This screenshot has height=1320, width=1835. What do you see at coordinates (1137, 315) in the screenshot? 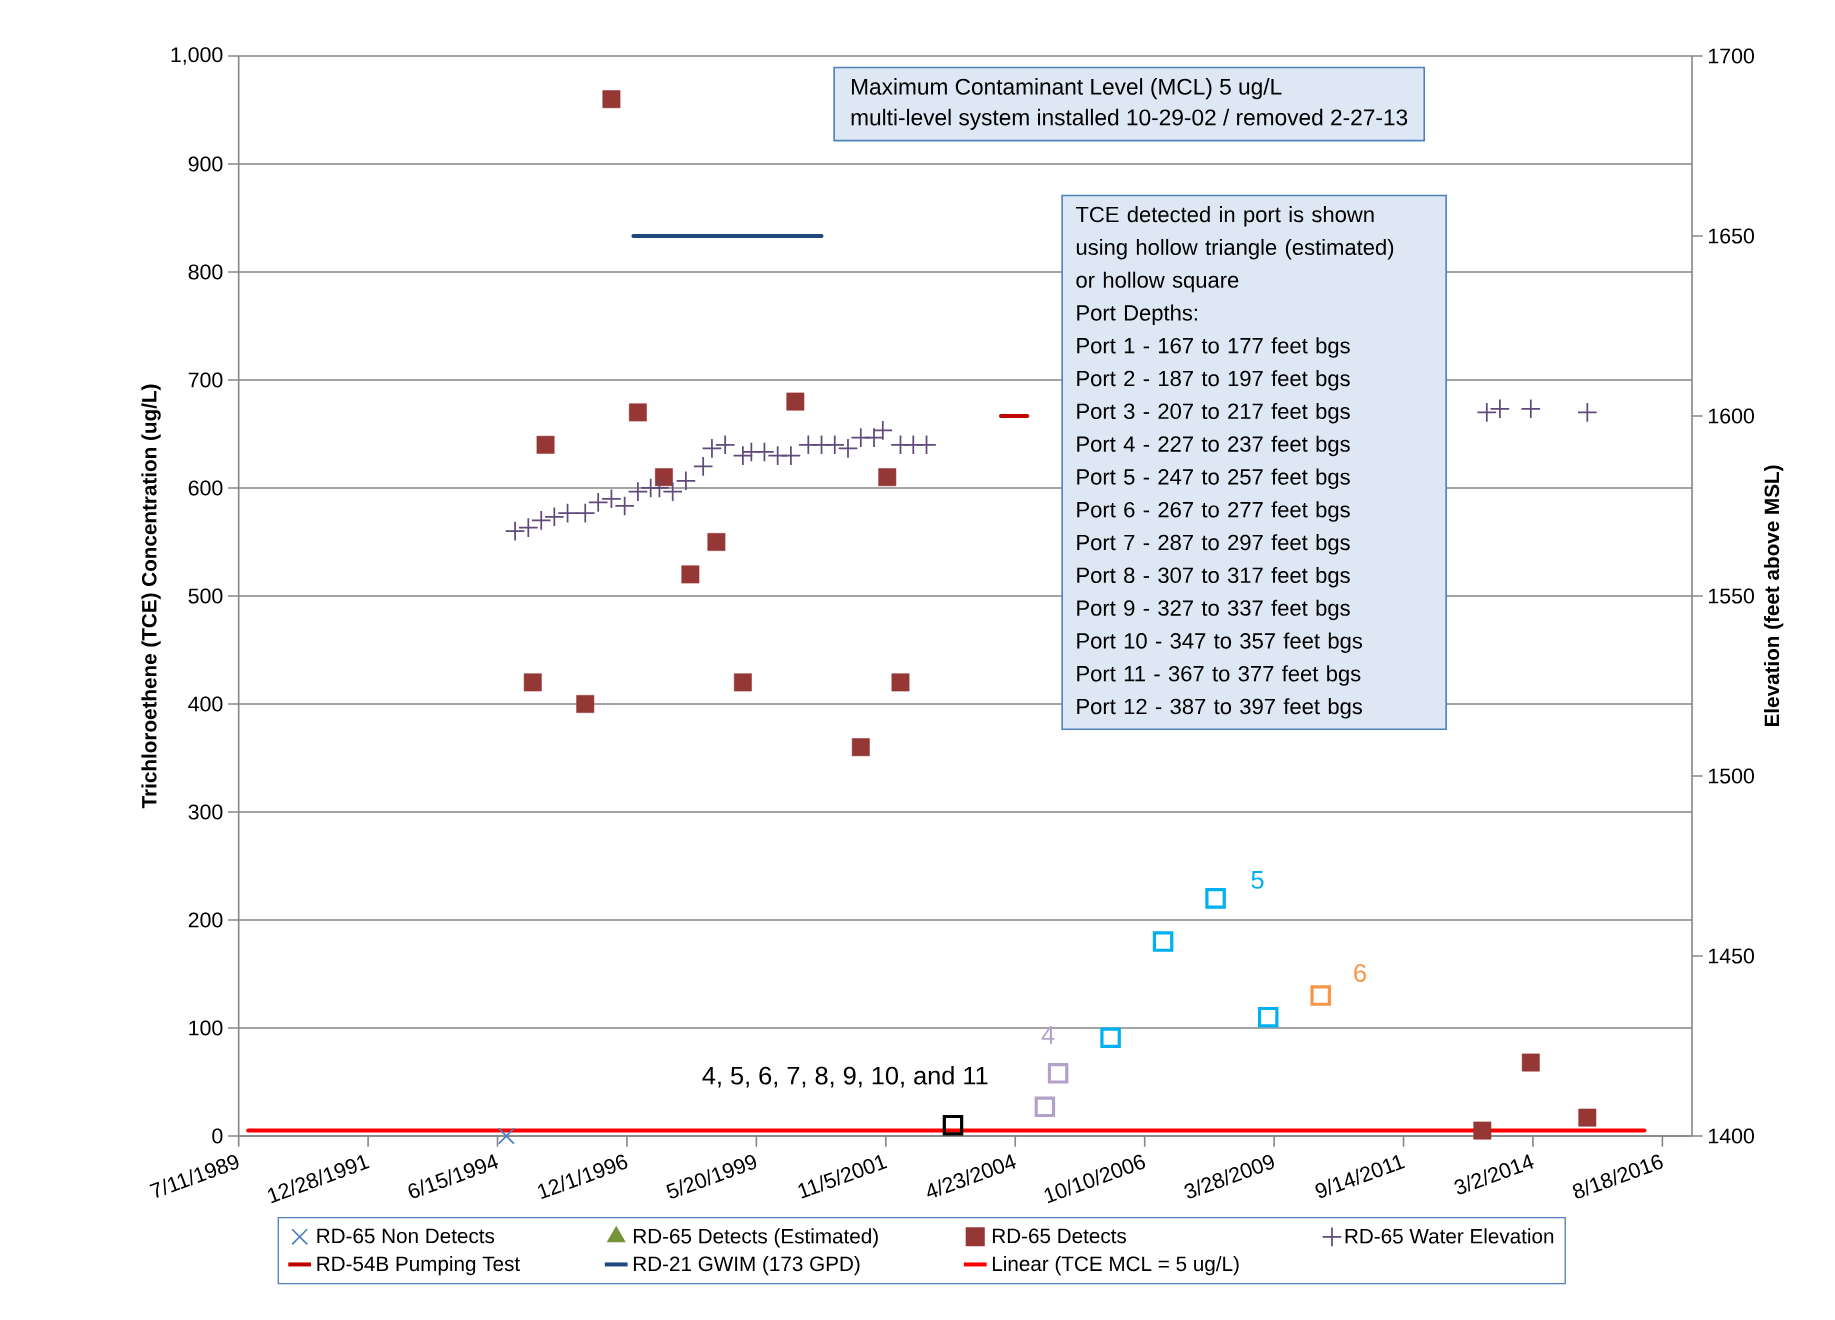
I see `annotation: Port Depths:` at bounding box center [1137, 315].